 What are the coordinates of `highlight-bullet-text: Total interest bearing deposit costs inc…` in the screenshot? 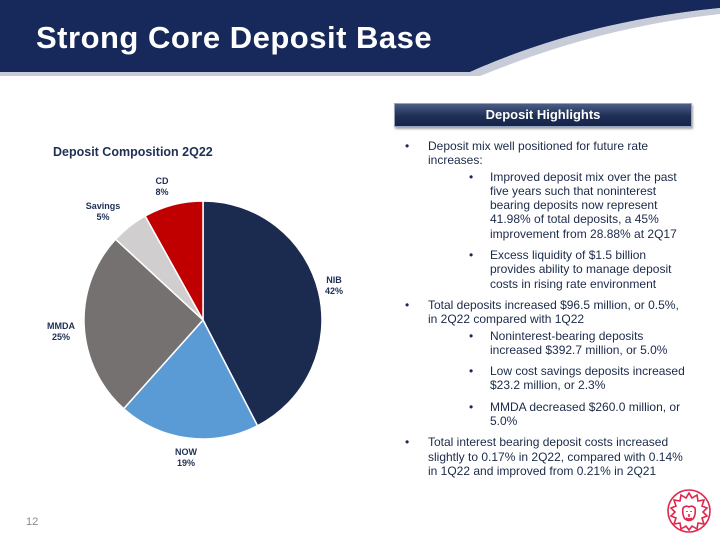 It's located at (555, 456).